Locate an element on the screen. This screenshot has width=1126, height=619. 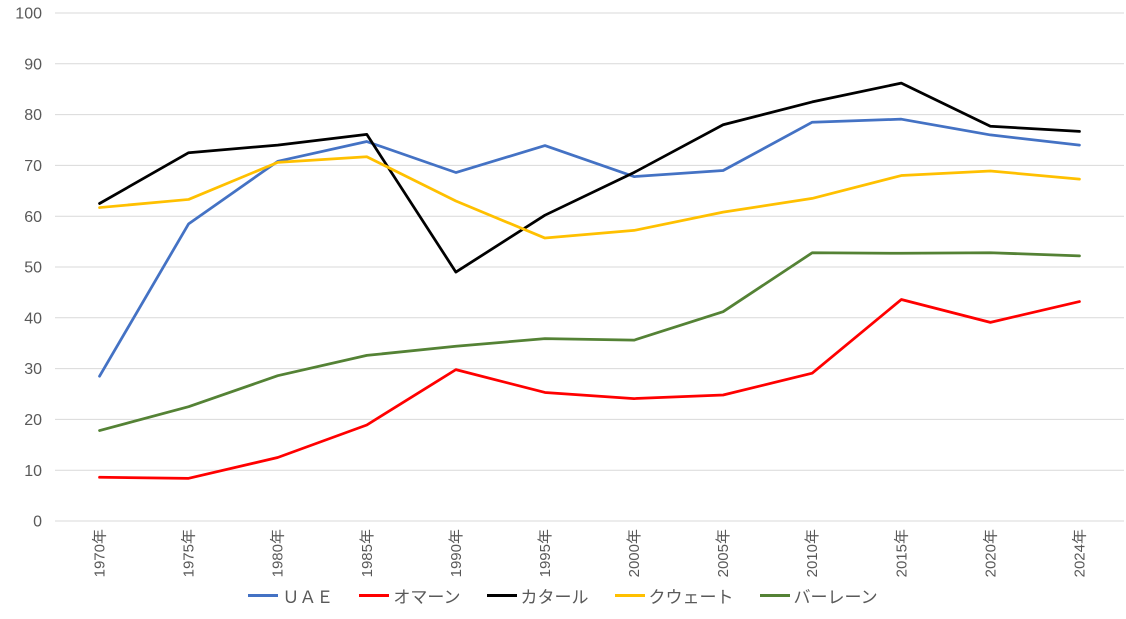
y-axis-tick-label: 80 is located at coordinates (33, 115).